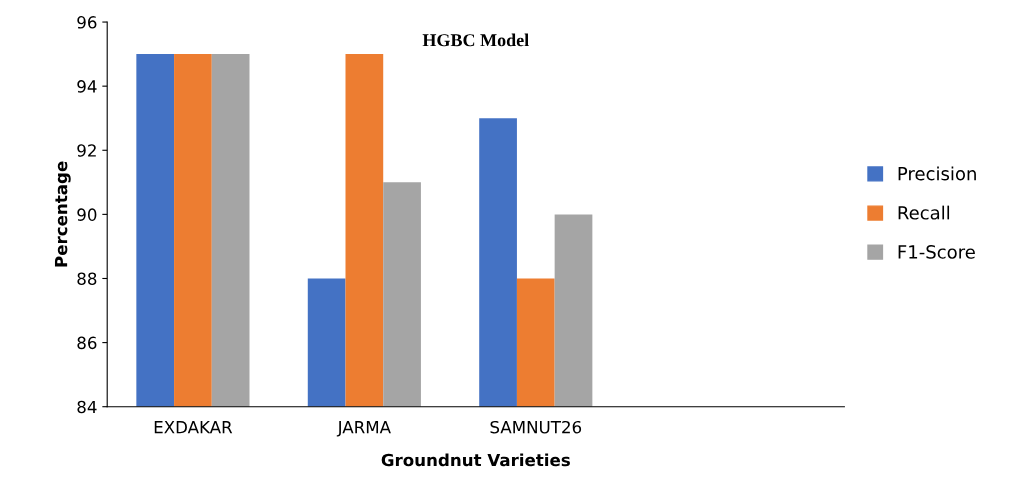  I want to click on legend-label: Precision, so click(937, 173).